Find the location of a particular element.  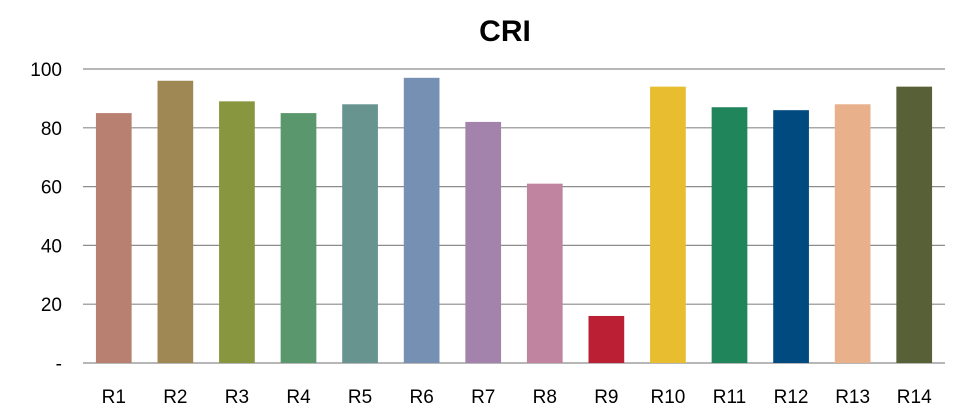

bar-r3 is located at coordinates (237, 232).